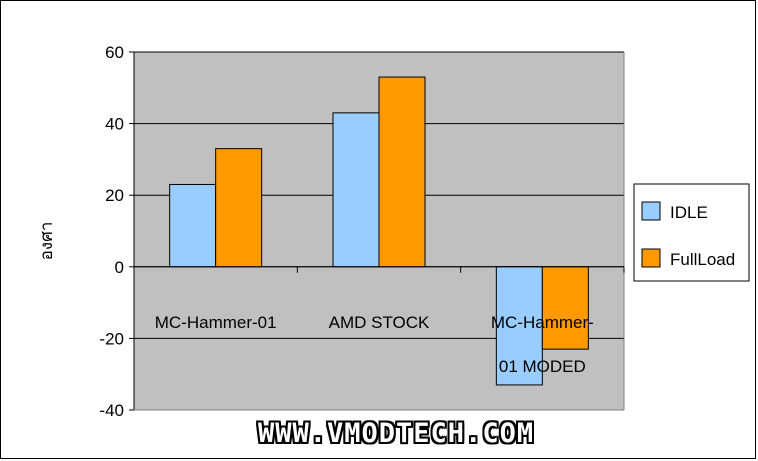 Image resolution: width=758 pixels, height=461 pixels. I want to click on legend-label-fullload: FullLoad, so click(702, 259).